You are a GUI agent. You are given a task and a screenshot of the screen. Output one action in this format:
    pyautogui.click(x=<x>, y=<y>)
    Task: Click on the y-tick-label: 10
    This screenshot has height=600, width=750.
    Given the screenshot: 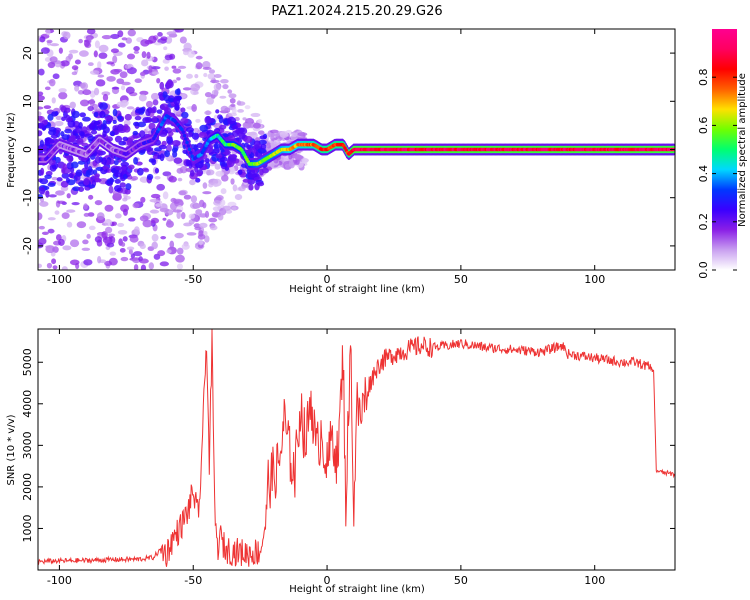 What is the action you would take?
    pyautogui.click(x=27, y=101)
    